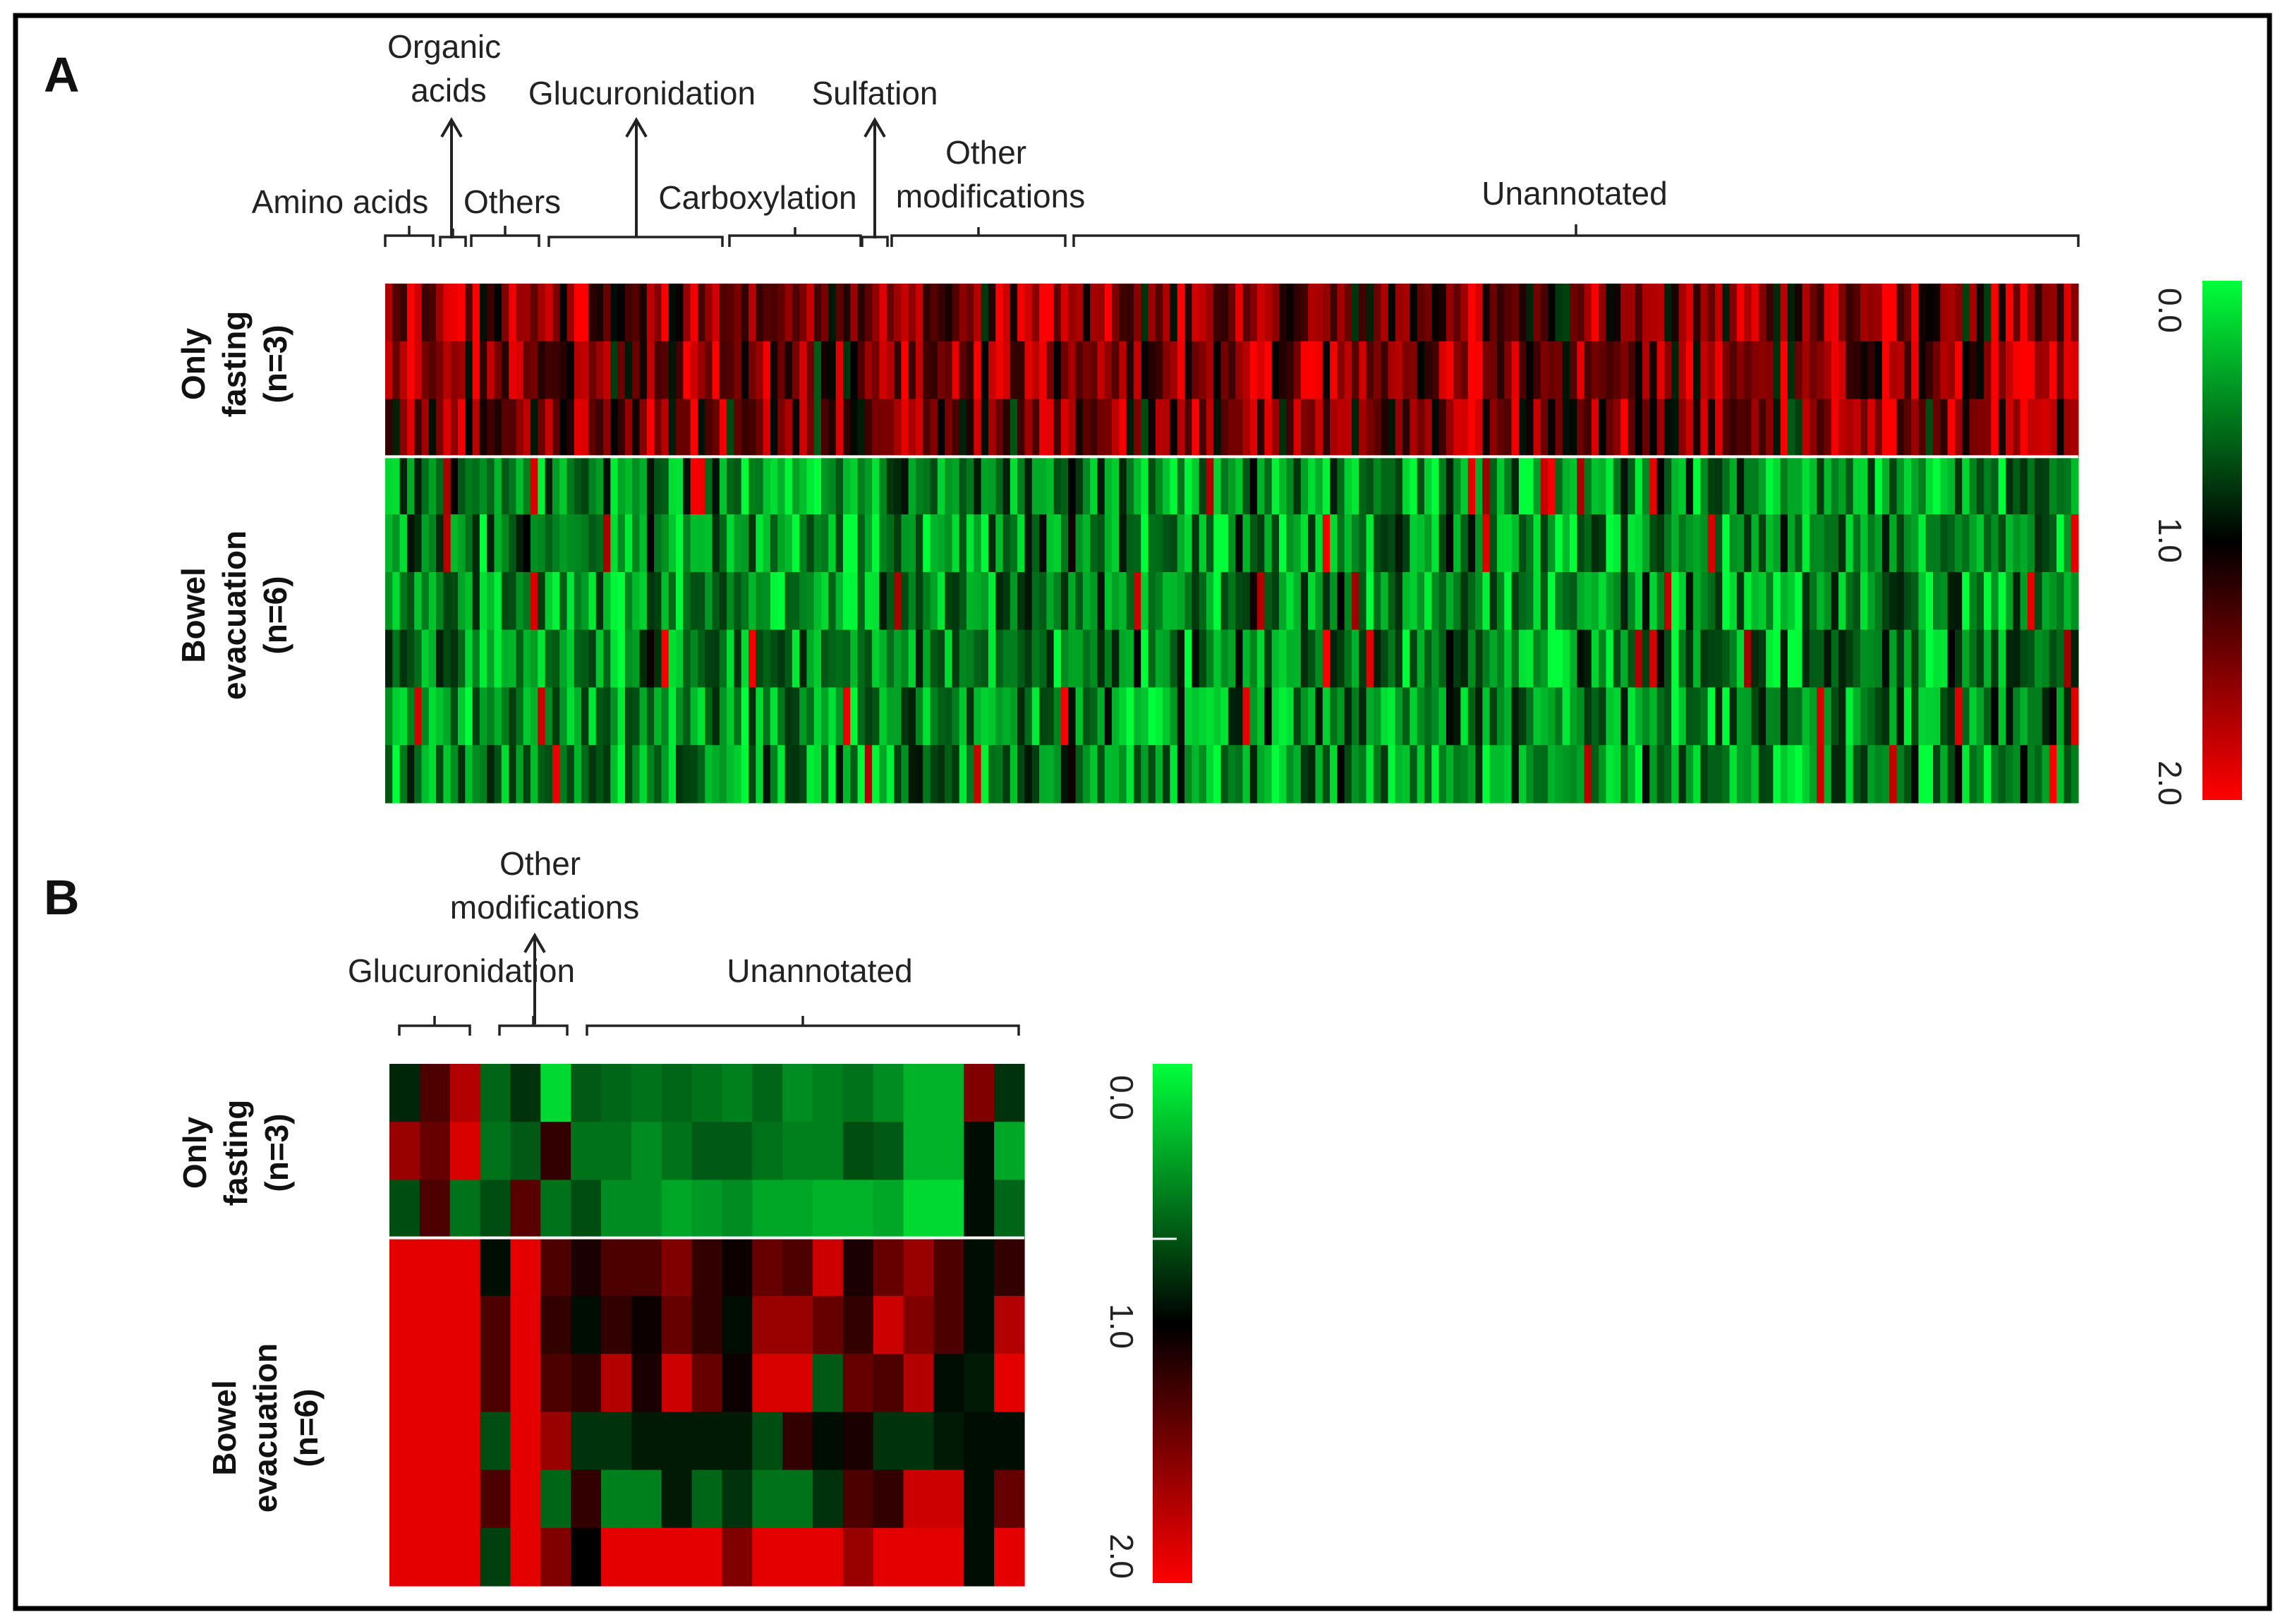  Describe the element at coordinates (534, 979) in the screenshot. I see `arrow-b-other-modifications` at that location.